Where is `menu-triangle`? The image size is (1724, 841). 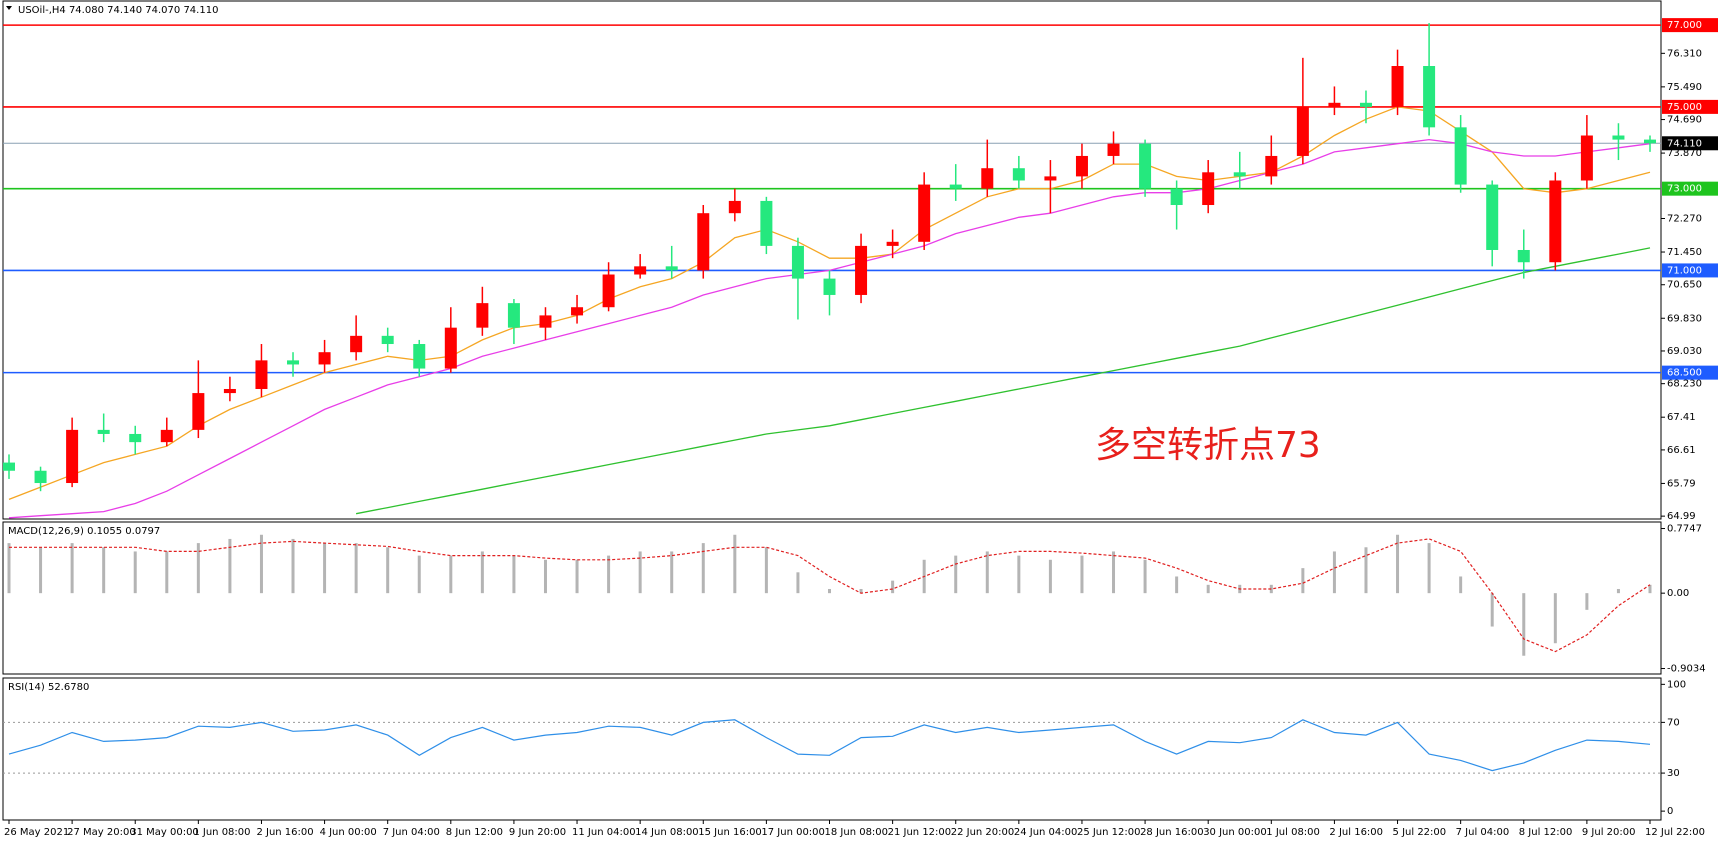
menu-triangle is located at coordinates (9, 8).